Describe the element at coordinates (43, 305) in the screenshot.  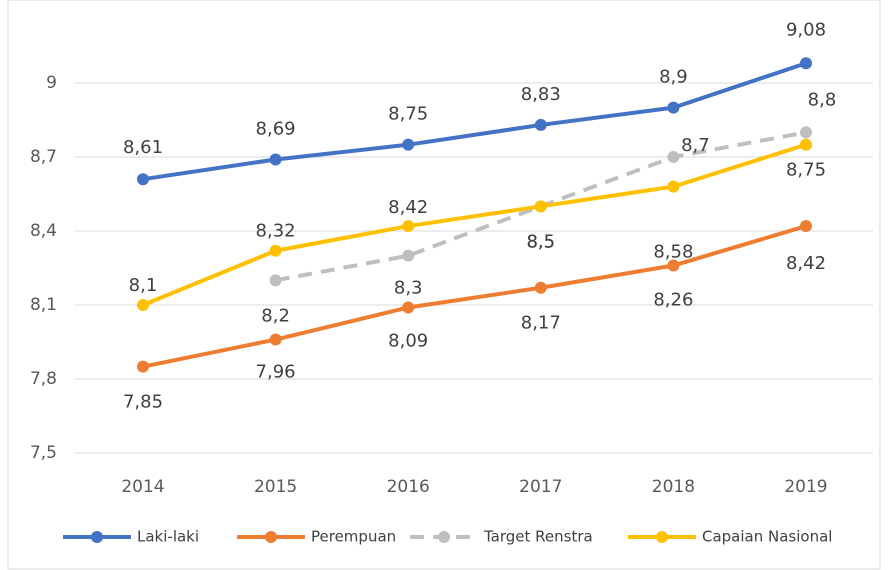
I see `y-tick-label: 8,1` at that location.